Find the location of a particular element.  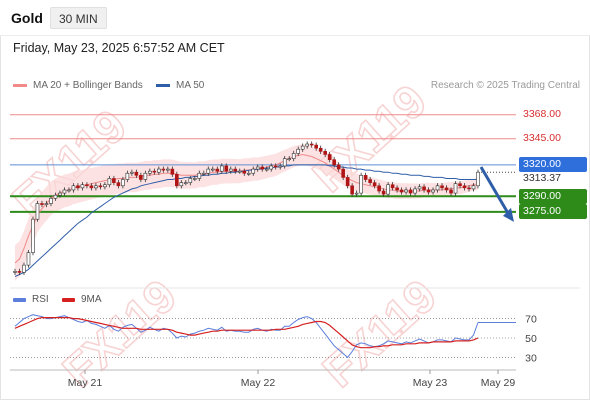

x-tick-label: May 22 is located at coordinates (258, 383).